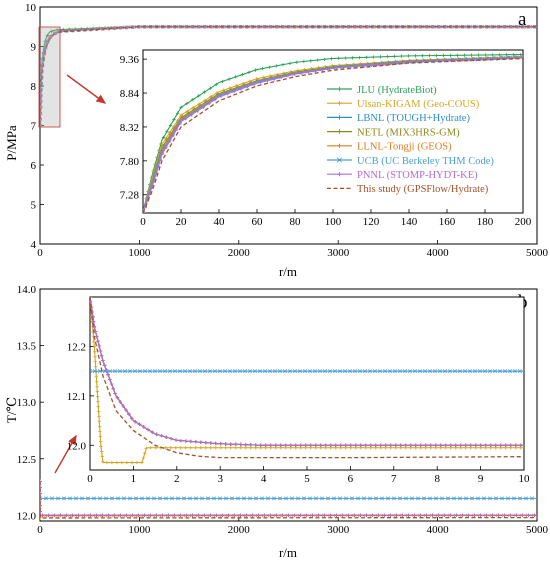 The image size is (550, 565). Describe the element at coordinates (220, 479) in the screenshot. I see `panel-b-inset-x-tick-label: 3` at that location.